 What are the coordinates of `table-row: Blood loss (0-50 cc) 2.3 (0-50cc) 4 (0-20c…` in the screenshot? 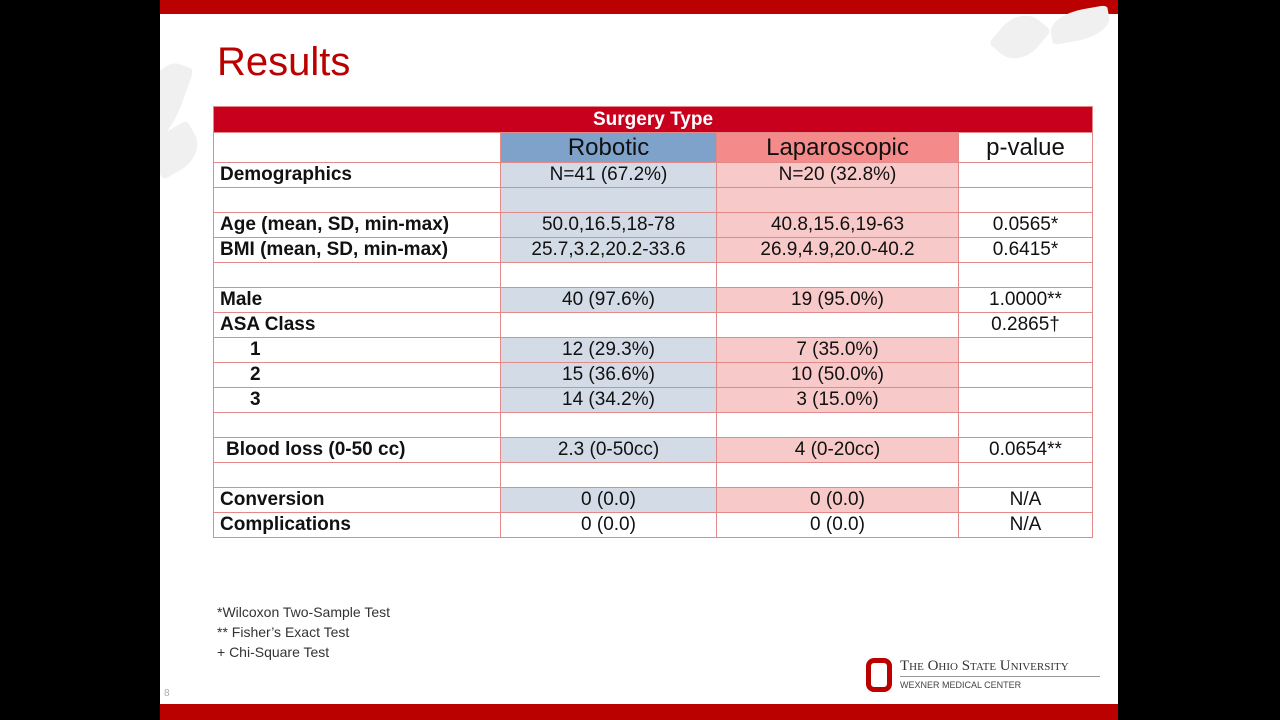 It's located at (653, 450).